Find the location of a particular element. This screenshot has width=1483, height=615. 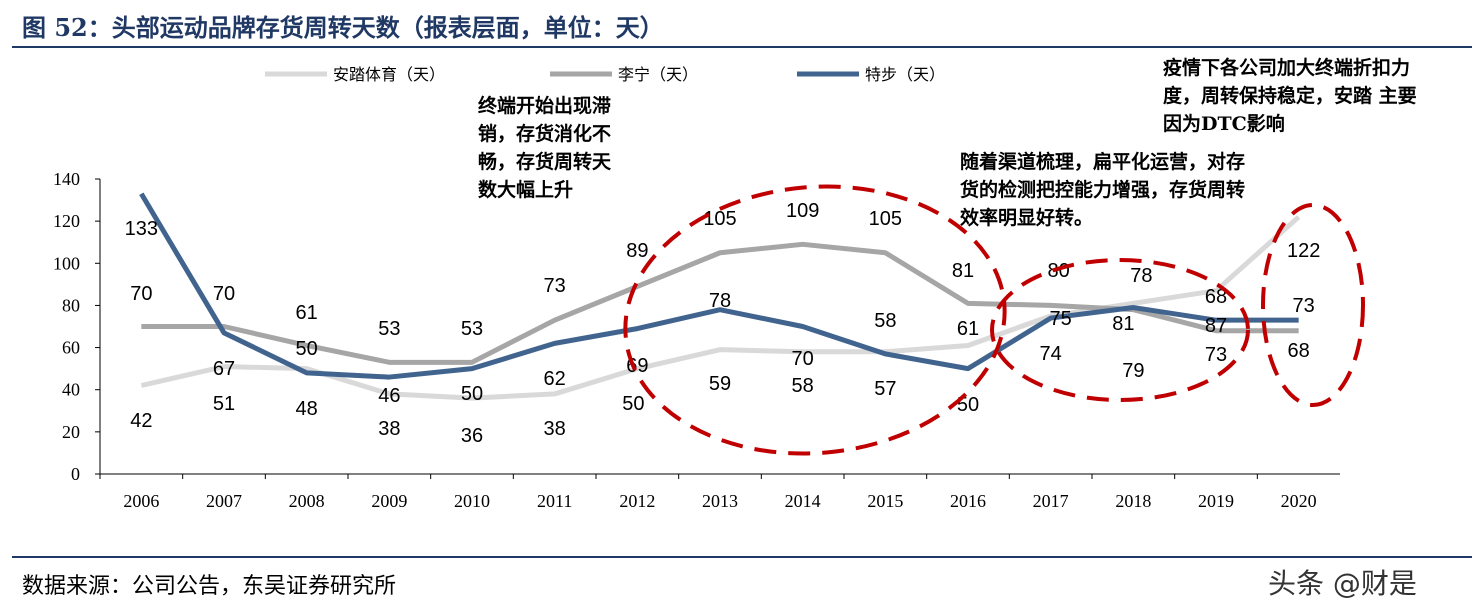

data-label: 122 is located at coordinates (1303, 251).